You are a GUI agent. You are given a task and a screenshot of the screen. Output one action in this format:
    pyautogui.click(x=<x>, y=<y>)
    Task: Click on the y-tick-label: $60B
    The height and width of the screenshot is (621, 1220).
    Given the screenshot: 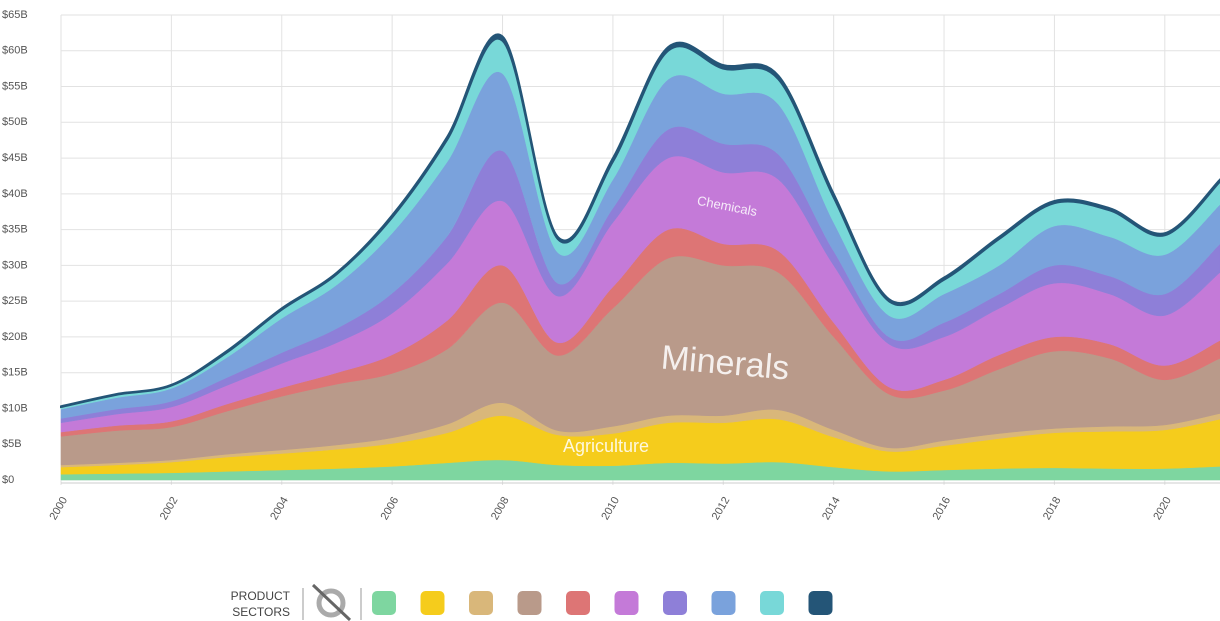 What is the action you would take?
    pyautogui.click(x=15, y=51)
    